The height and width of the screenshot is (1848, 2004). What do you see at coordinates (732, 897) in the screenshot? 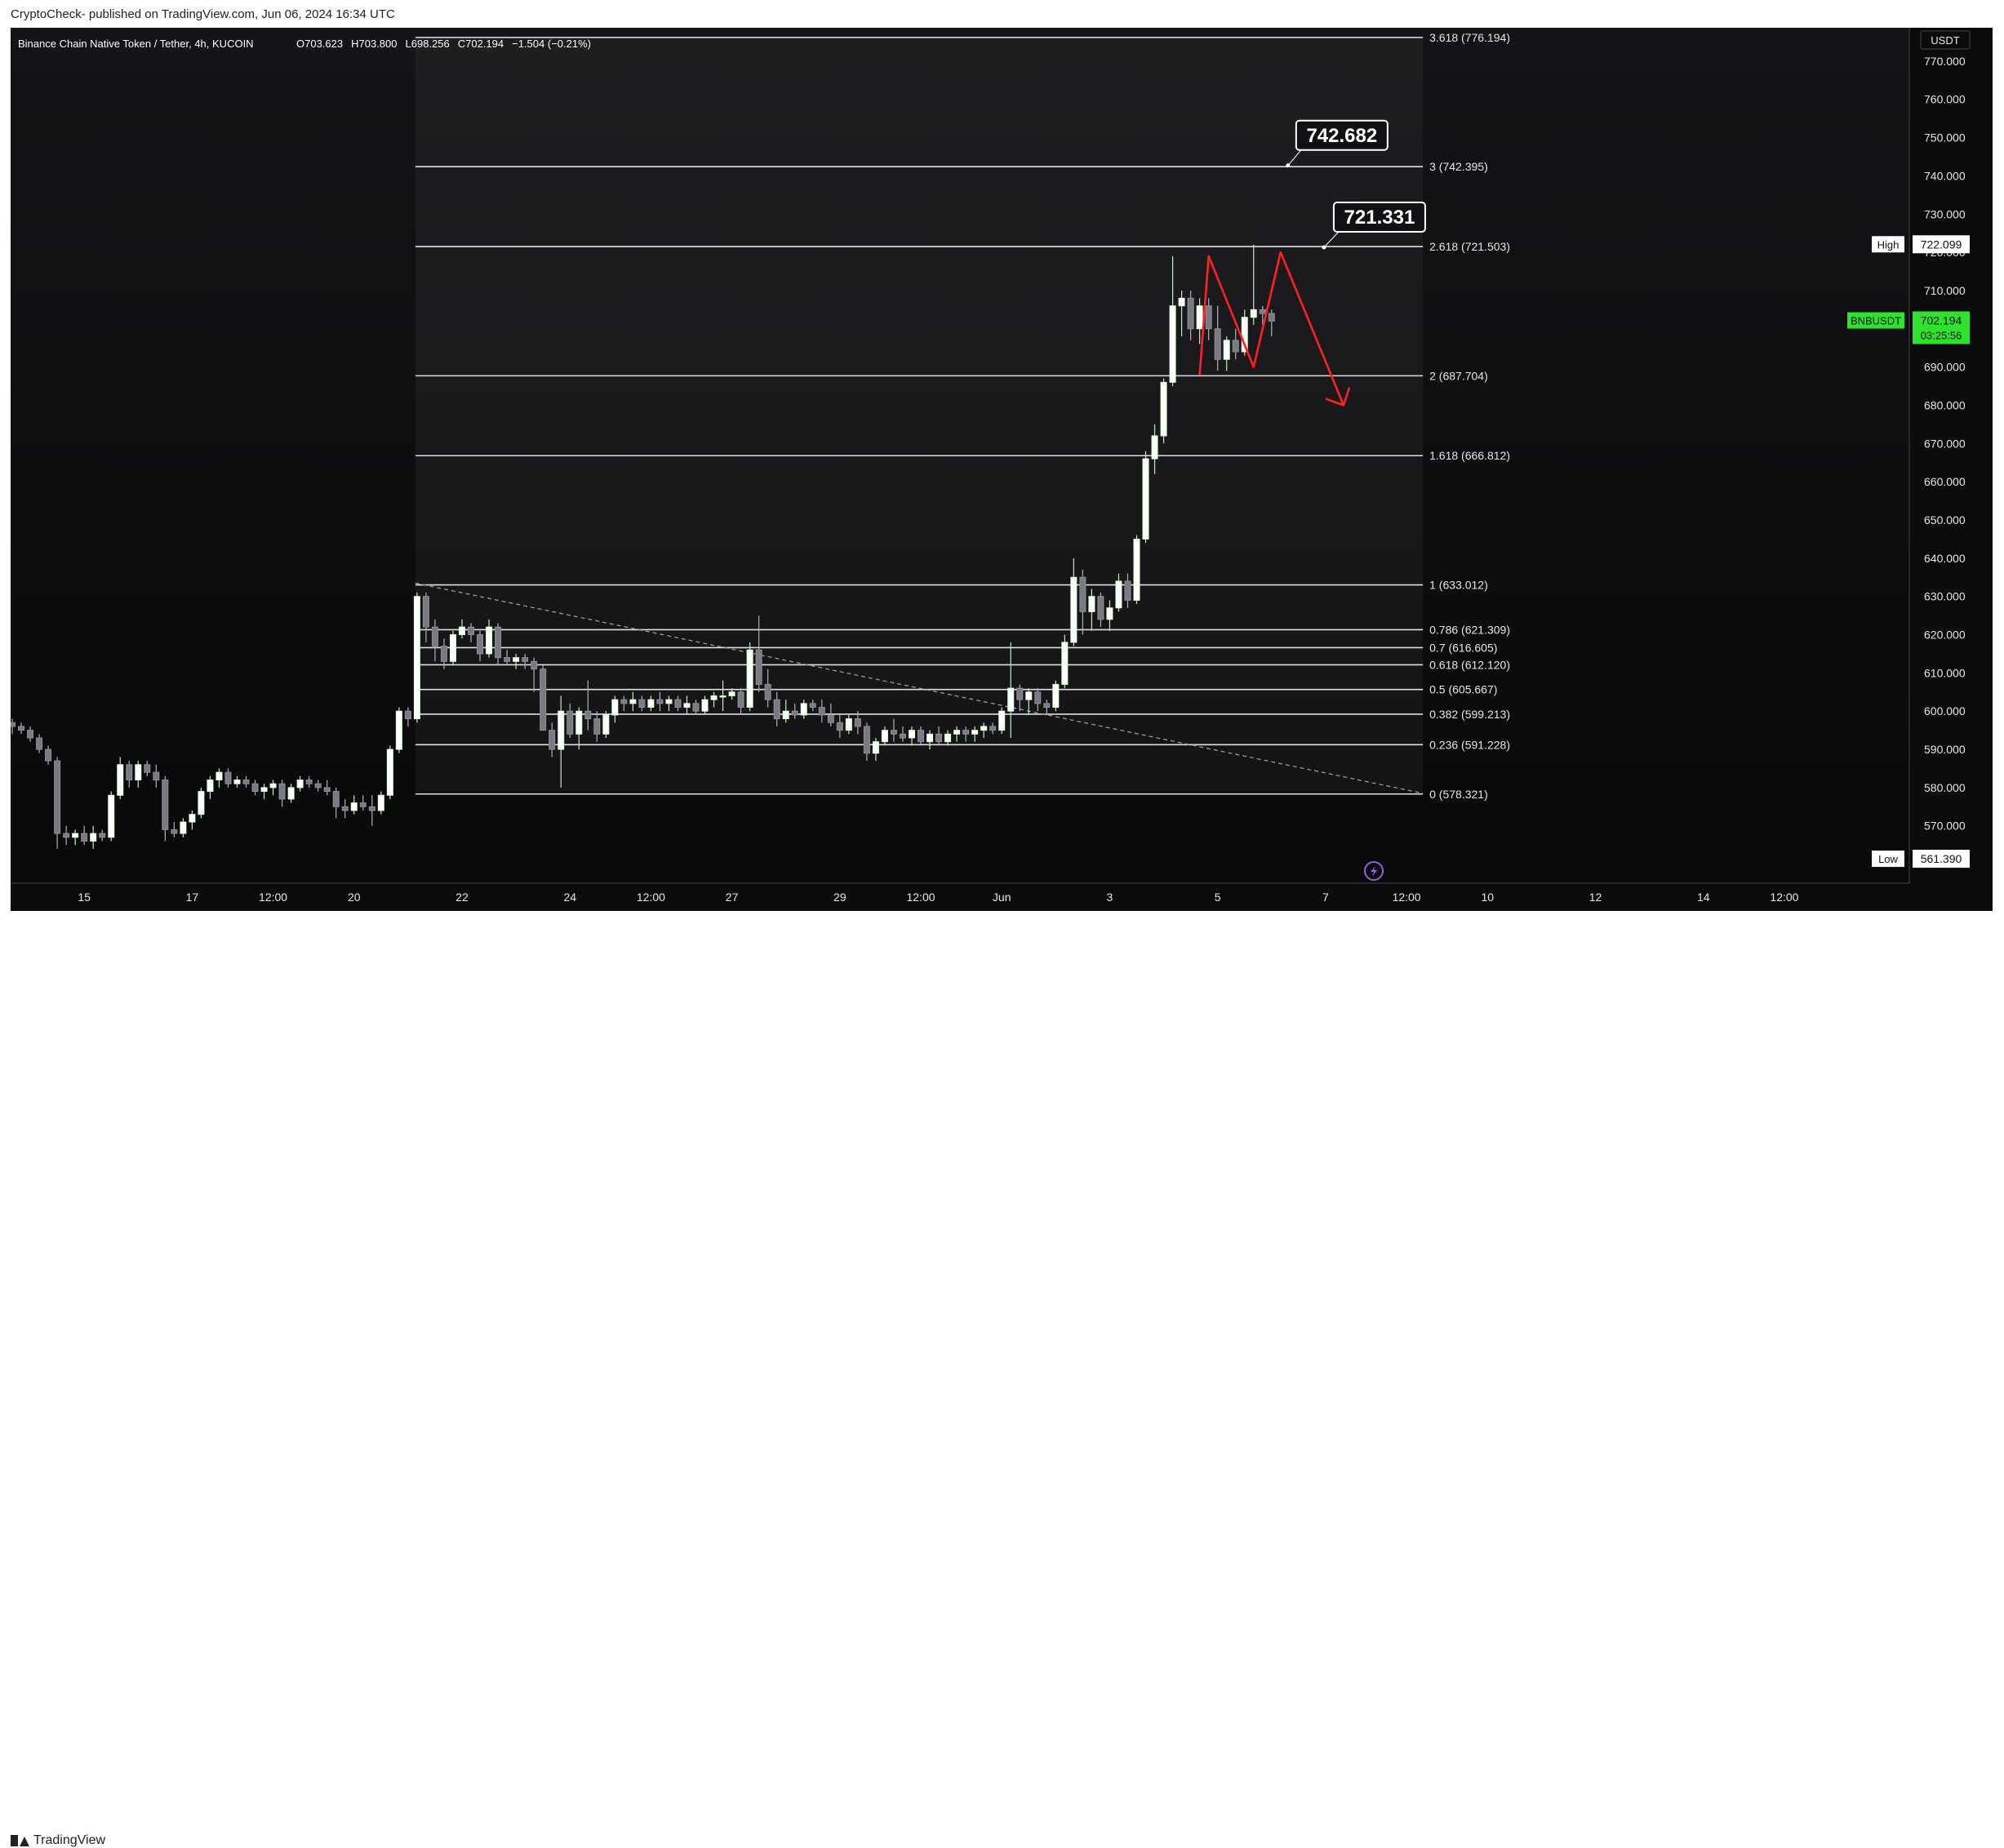
I see `time-tick-label: 27` at bounding box center [732, 897].